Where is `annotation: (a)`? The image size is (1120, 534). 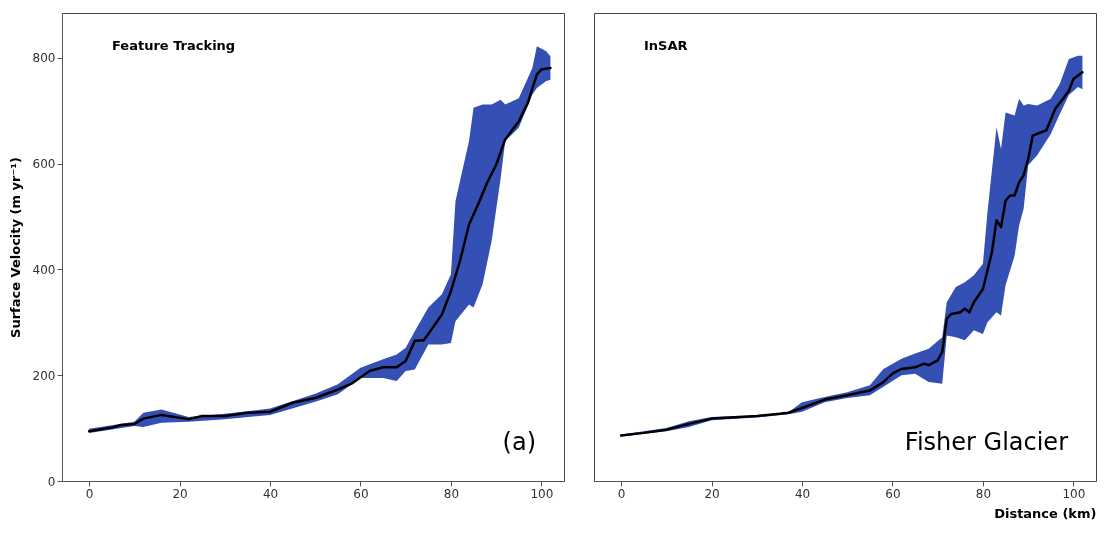 annotation: (a) is located at coordinates (519, 442).